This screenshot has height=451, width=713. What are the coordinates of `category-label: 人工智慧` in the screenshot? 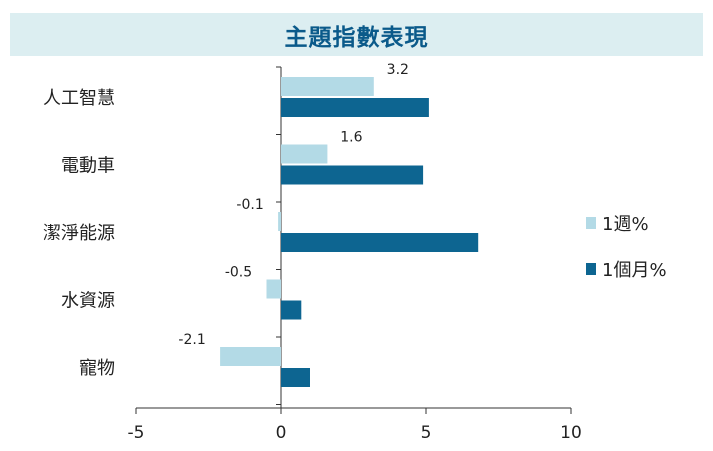 It's located at (79, 98).